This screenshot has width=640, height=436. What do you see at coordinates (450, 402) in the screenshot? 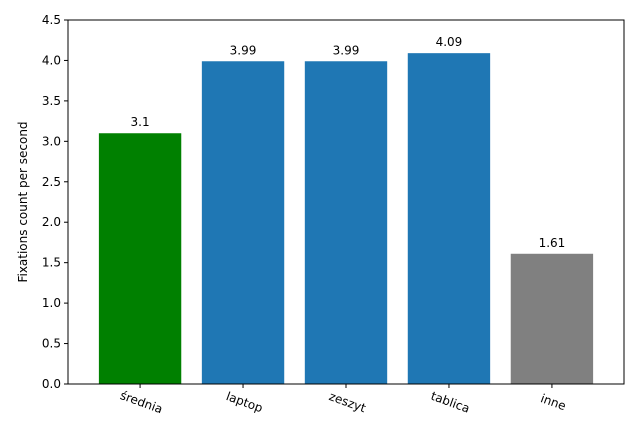
I see `x-tick-label-3: tablica` at bounding box center [450, 402].